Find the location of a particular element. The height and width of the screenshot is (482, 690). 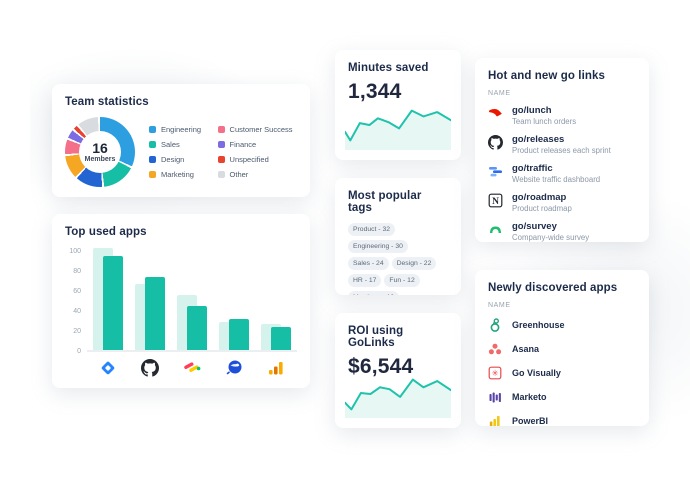

bar-group-monday is located at coordinates (192, 299).